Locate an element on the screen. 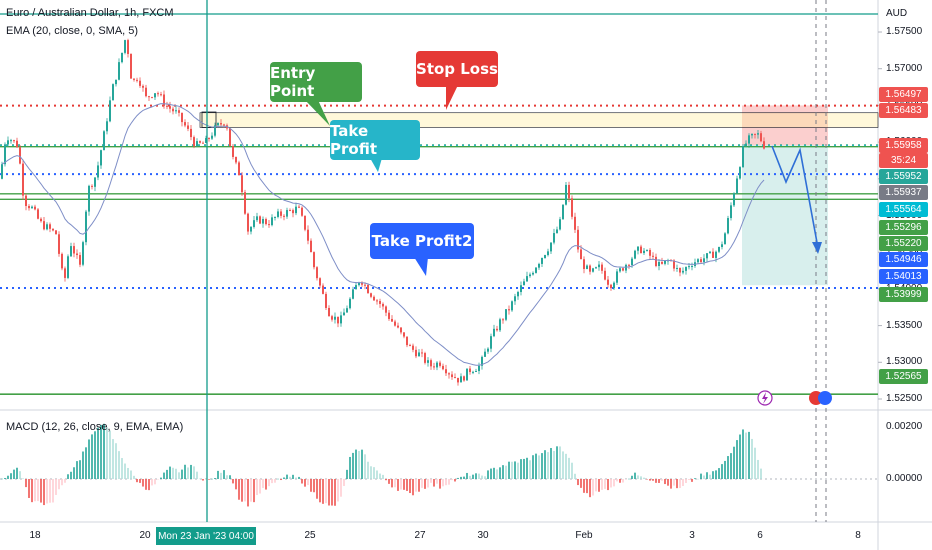  projection-arrowhead is located at coordinates (817, 248).